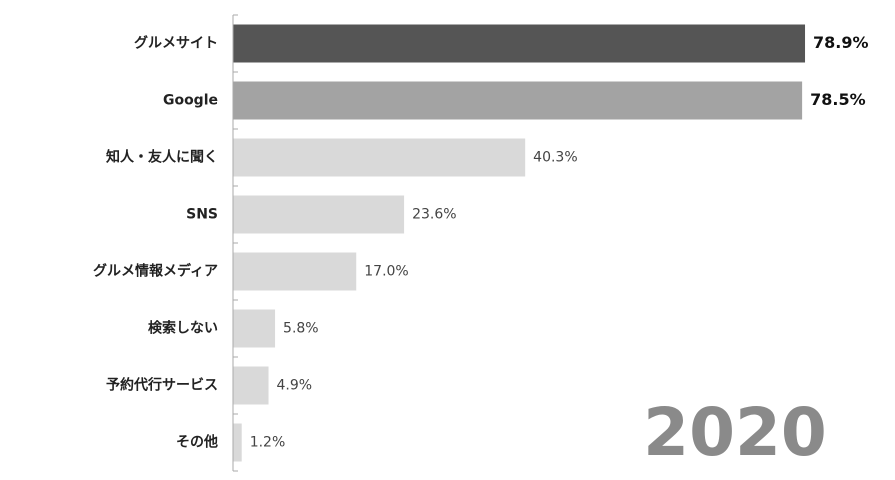 The height and width of the screenshot is (480, 895). What do you see at coordinates (176, 43) in the screenshot?
I see `category-label: グルメサイト` at bounding box center [176, 43].